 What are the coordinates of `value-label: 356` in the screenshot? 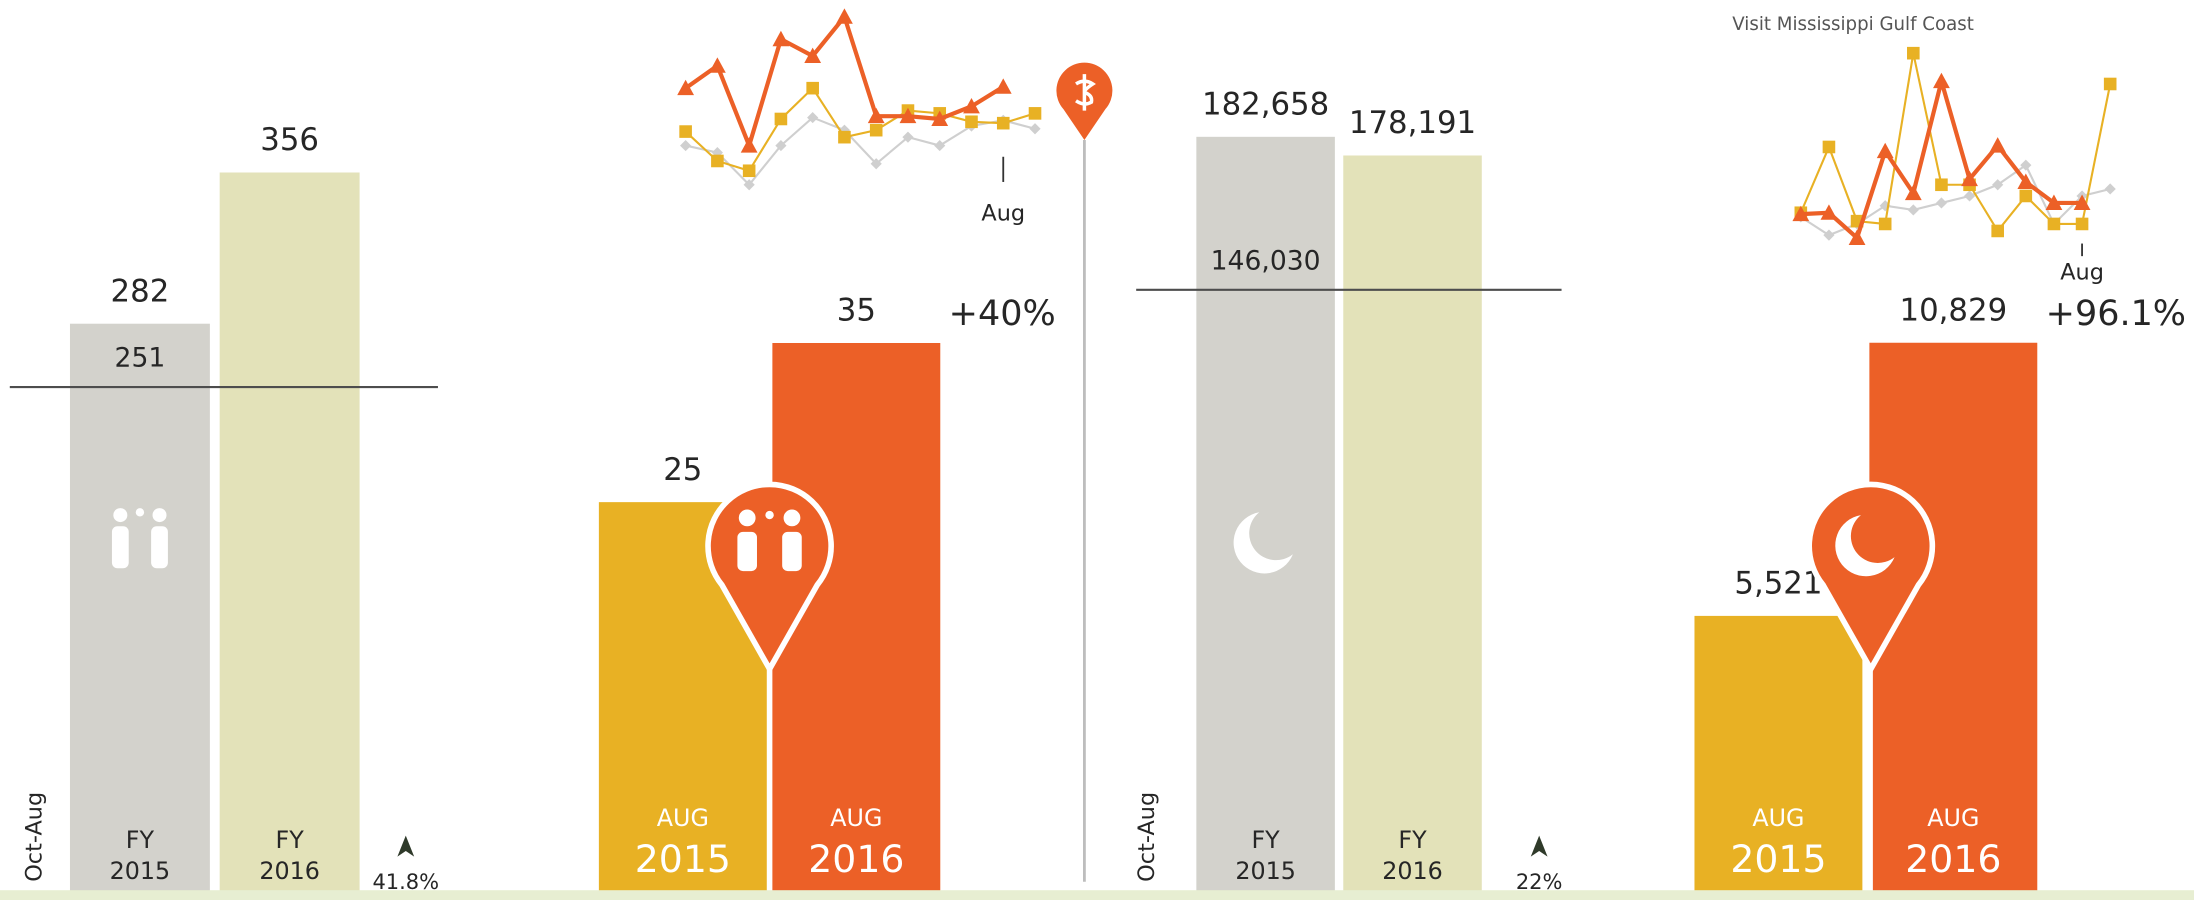 It's located at (289, 140).